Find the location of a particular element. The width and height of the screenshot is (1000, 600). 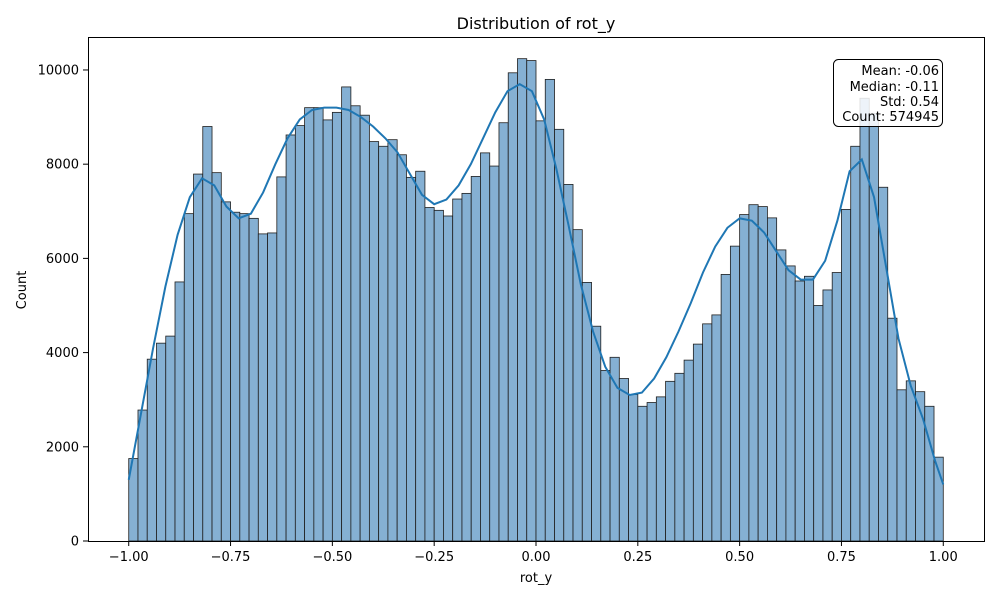

stat-mean: Mean: -0.06 is located at coordinates (900, 71).